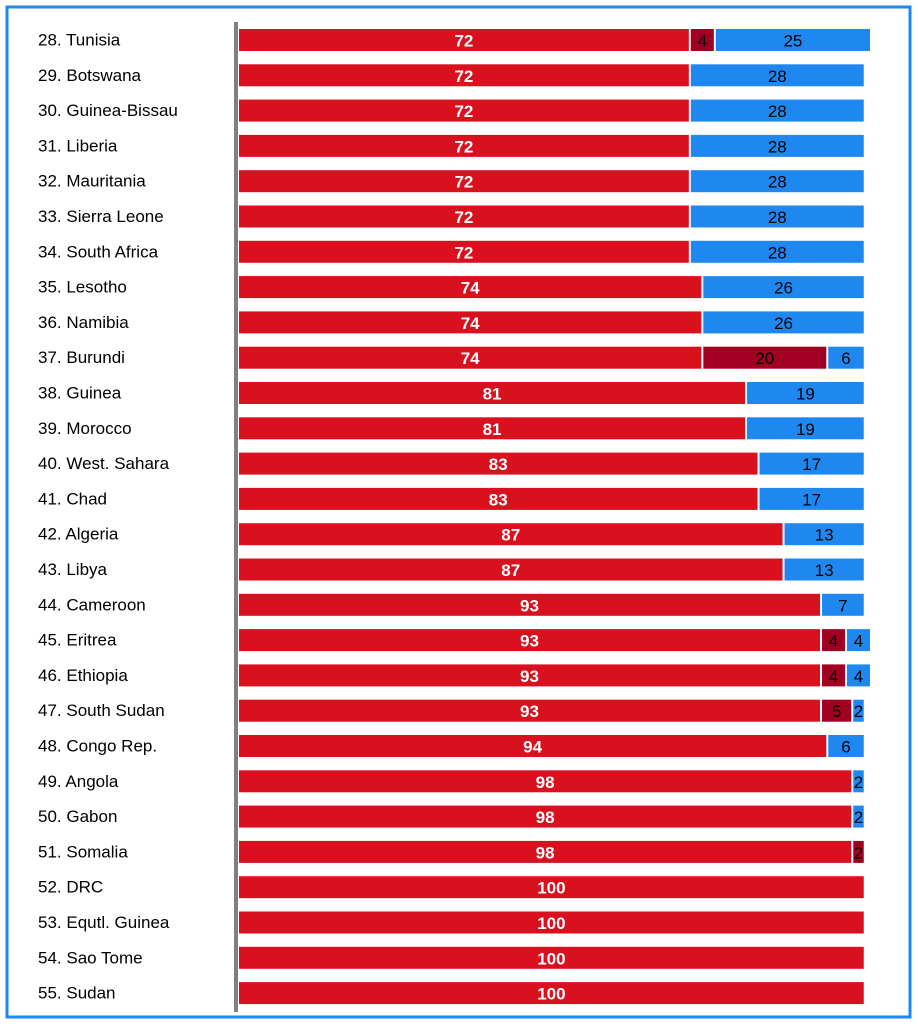 The width and height of the screenshot is (918, 1031). What do you see at coordinates (70, 887) in the screenshot?
I see `category-label: 52. DRC` at bounding box center [70, 887].